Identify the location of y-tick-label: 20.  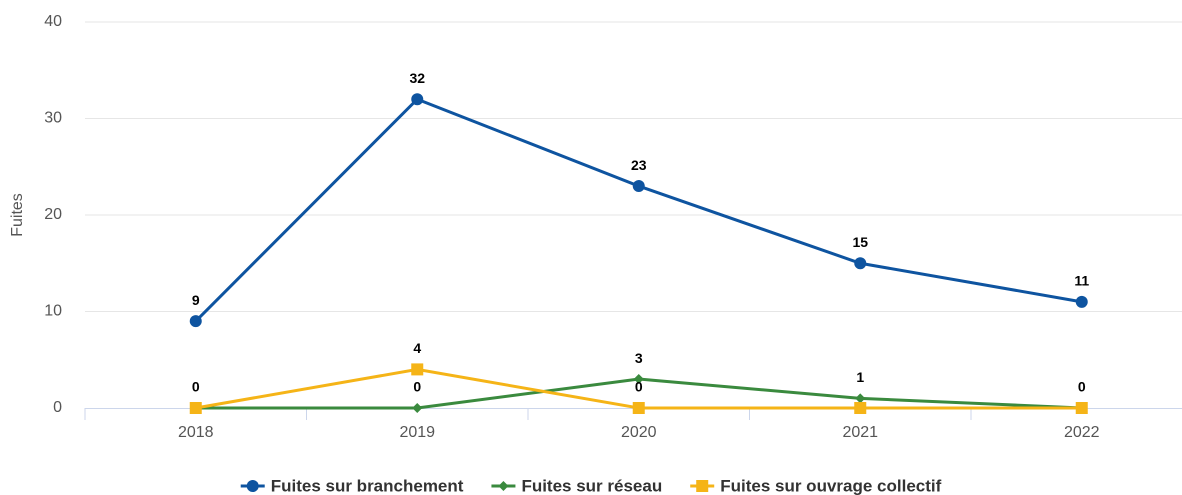
(53, 214).